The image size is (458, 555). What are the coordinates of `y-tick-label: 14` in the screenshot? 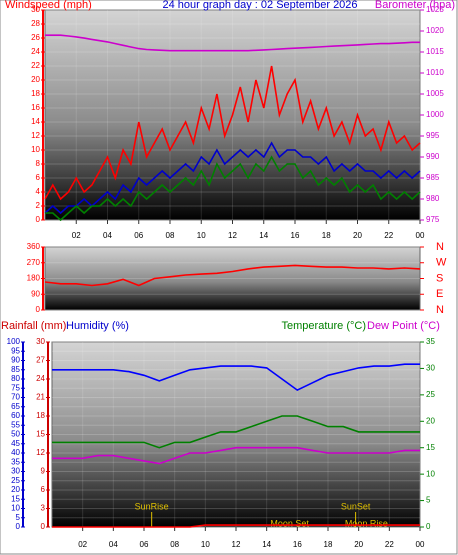 It's located at (35, 121).